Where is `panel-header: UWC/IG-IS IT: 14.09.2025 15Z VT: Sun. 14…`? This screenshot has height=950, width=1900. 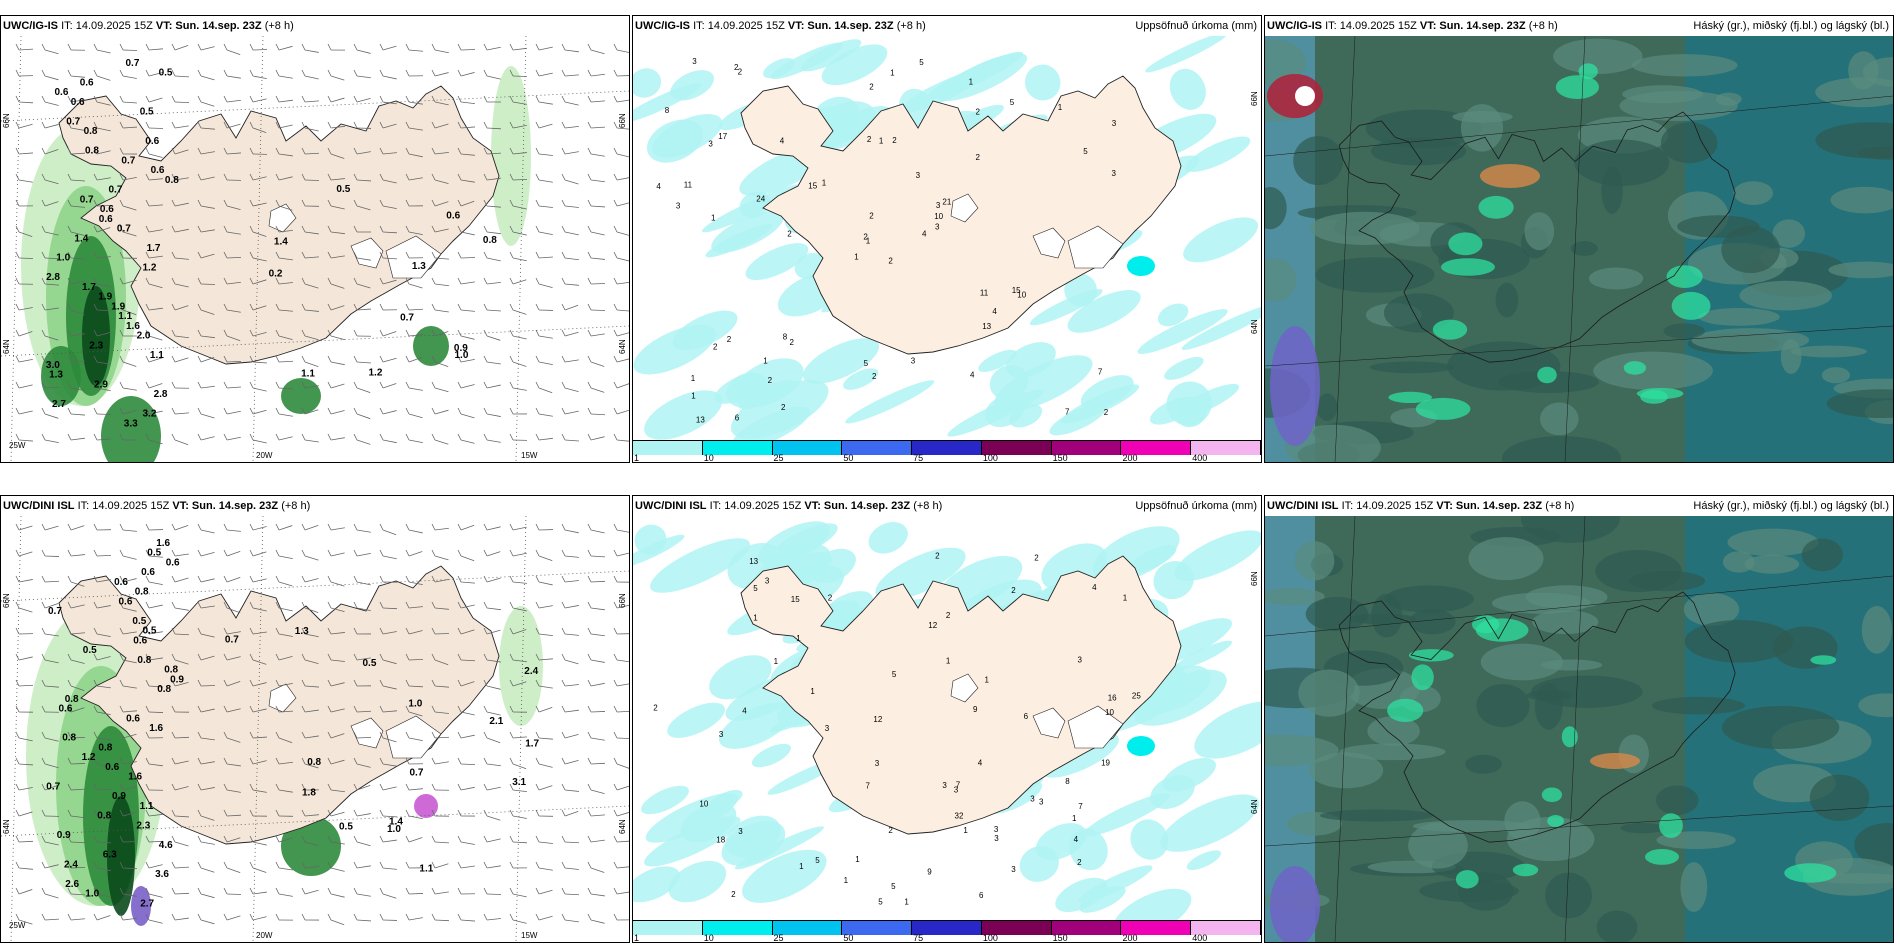
panel-header: UWC/IG-IS IT: 14.09.2025 15Z VT: Sun. 14… is located at coordinates (947, 26).